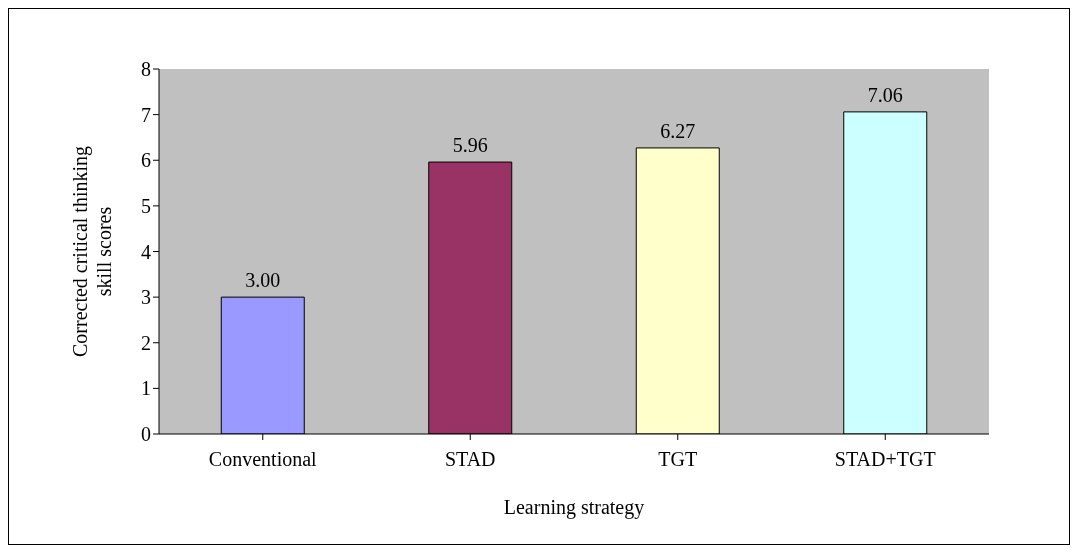  What do you see at coordinates (470, 145) in the screenshot?
I see `data-label: 5.96` at bounding box center [470, 145].